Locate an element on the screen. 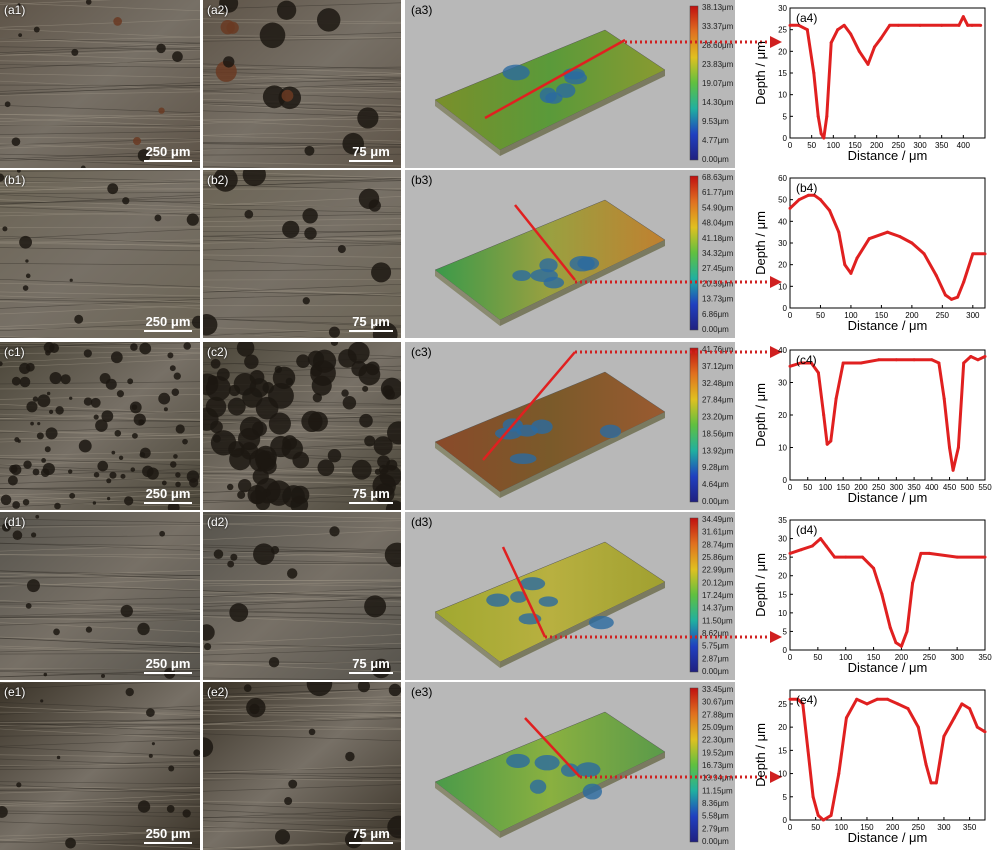 Image resolution: width=1000 pixels, height=855 pixels. x-tick-label: 50 is located at coordinates (815, 827).